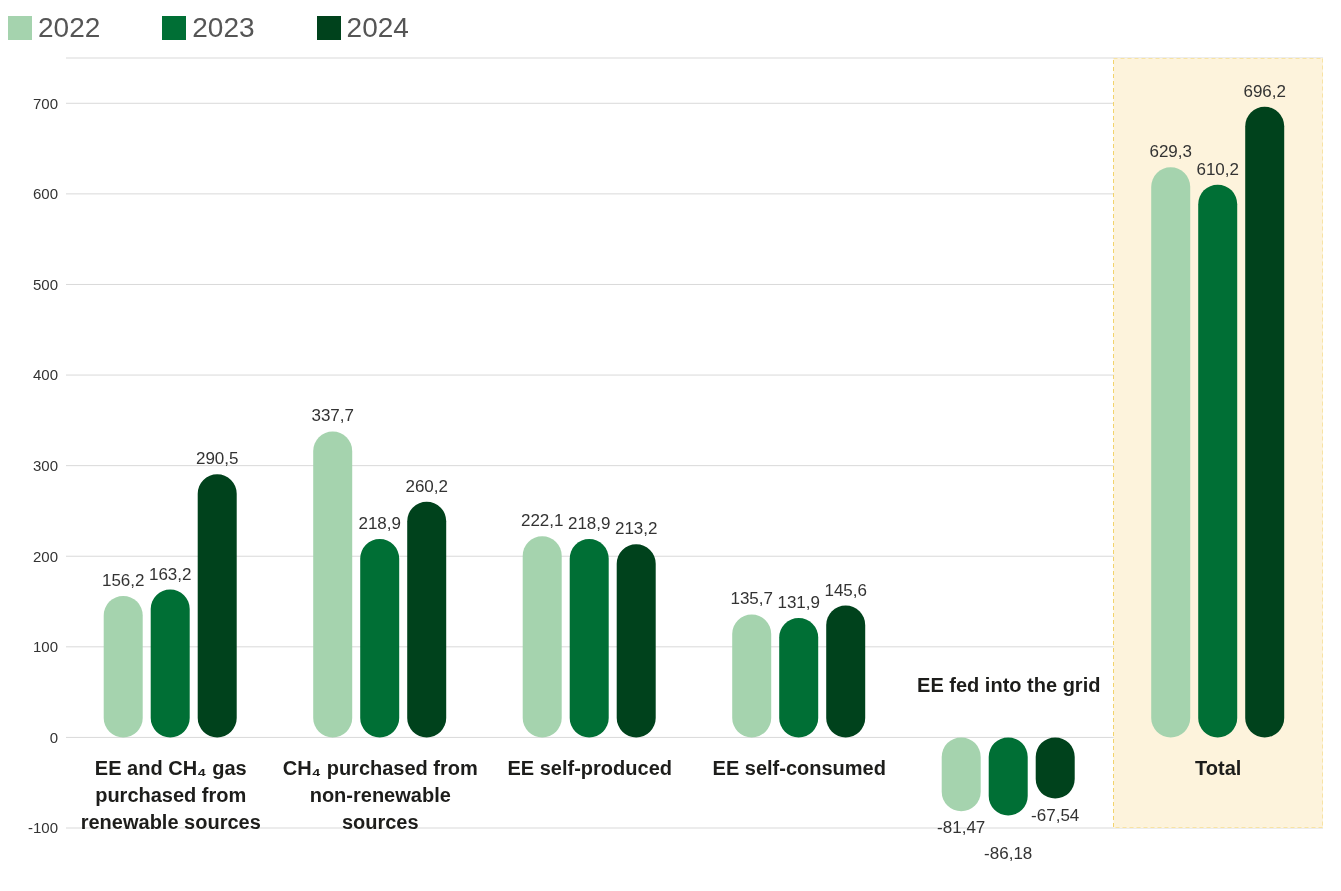 Image resolution: width=1341 pixels, height=891 pixels. Describe the element at coordinates (1055, 815) in the screenshot. I see `data-label: -67,54` at that location.